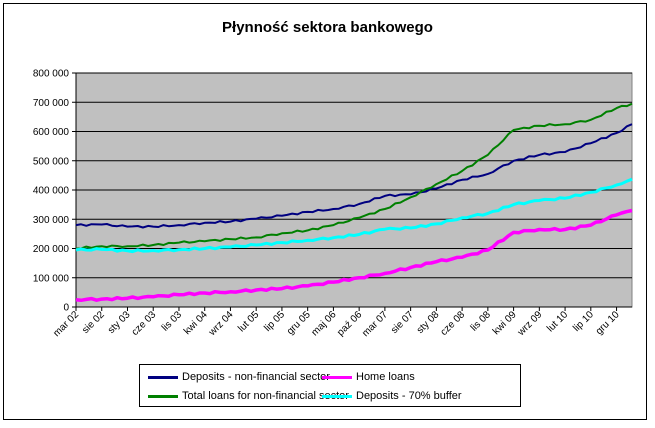 Image resolution: width=655 pixels, height=428 pixels. What do you see at coordinates (248, 321) in the screenshot?
I see `x-tick-label: lut 05` at bounding box center [248, 321].